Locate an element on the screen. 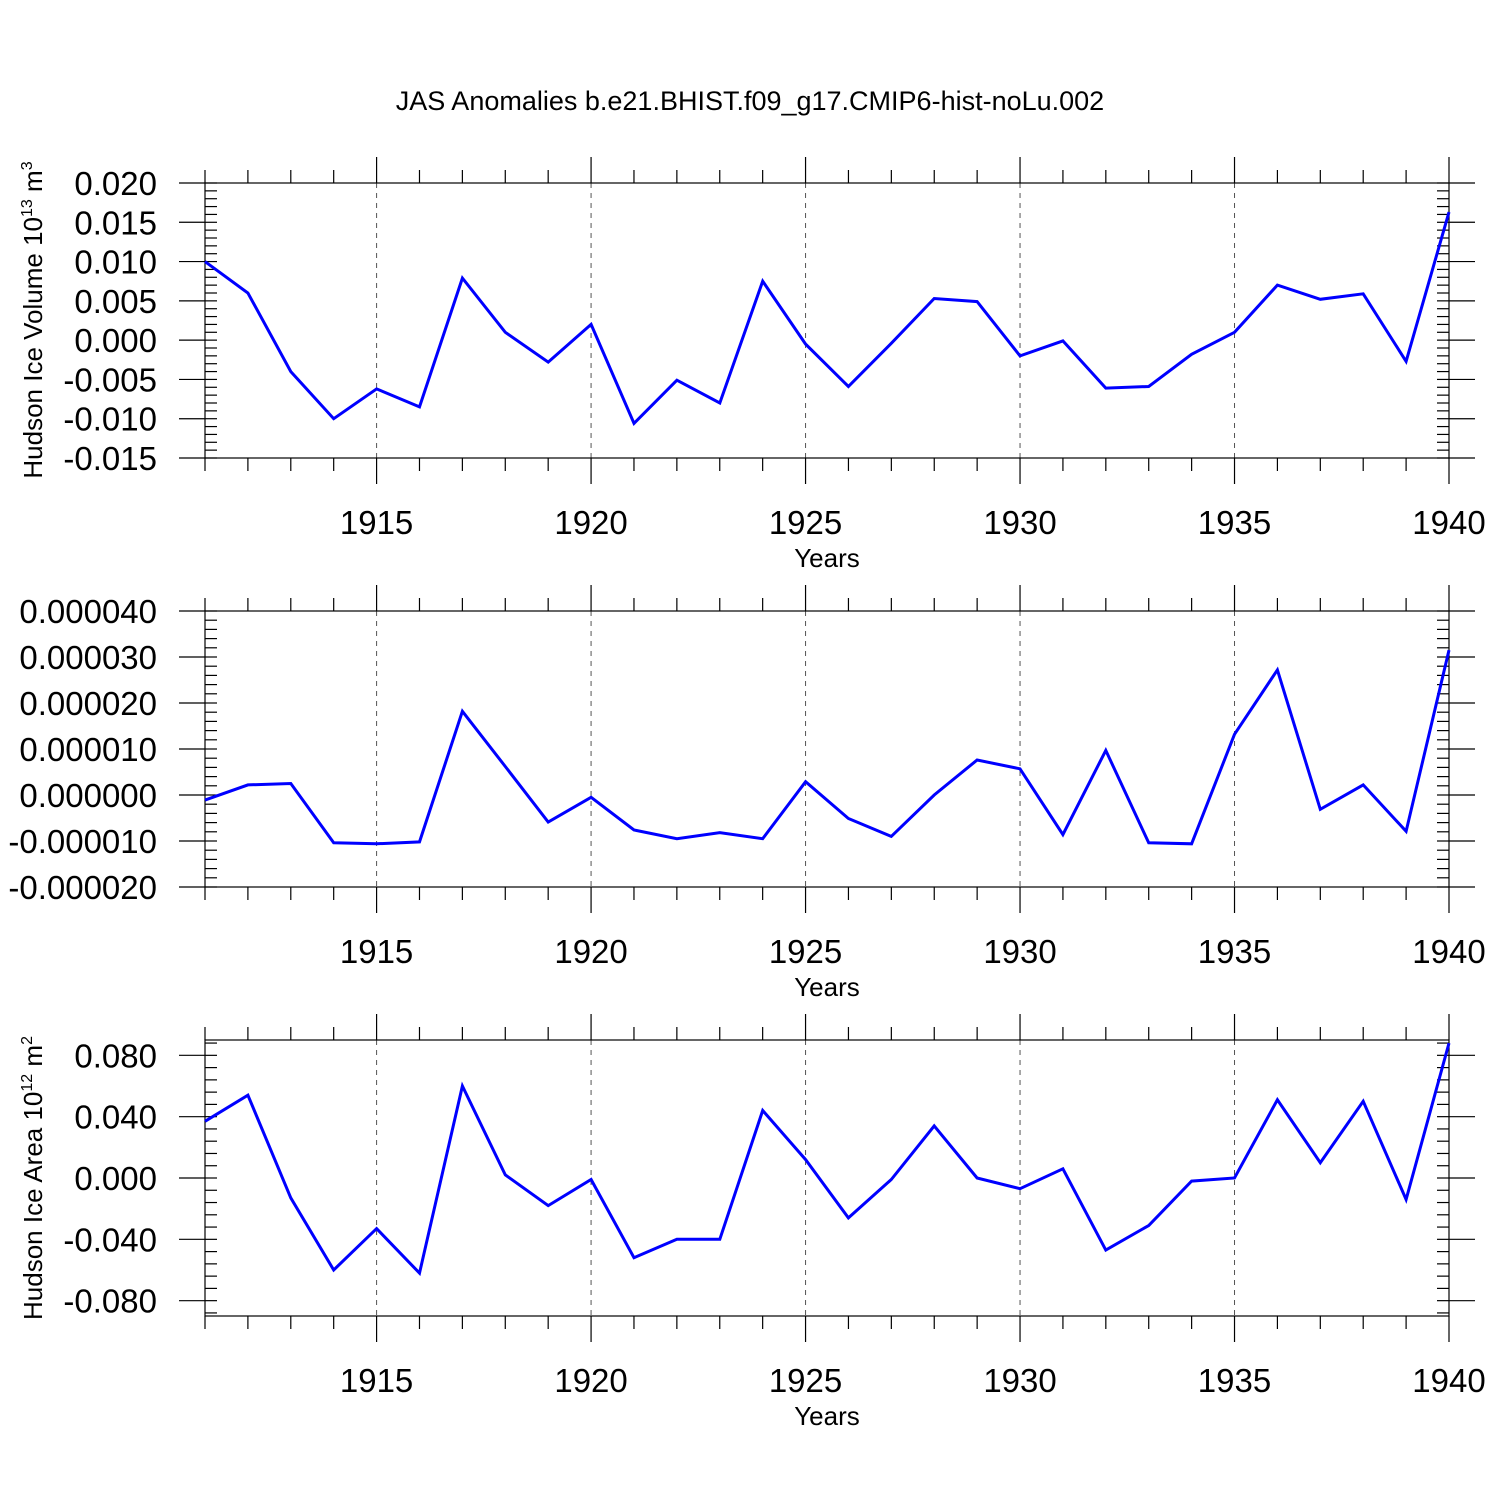 Image resolution: width=1500 pixels, height=1500 pixels. y-tick-label: 0.015 is located at coordinates (115, 222).